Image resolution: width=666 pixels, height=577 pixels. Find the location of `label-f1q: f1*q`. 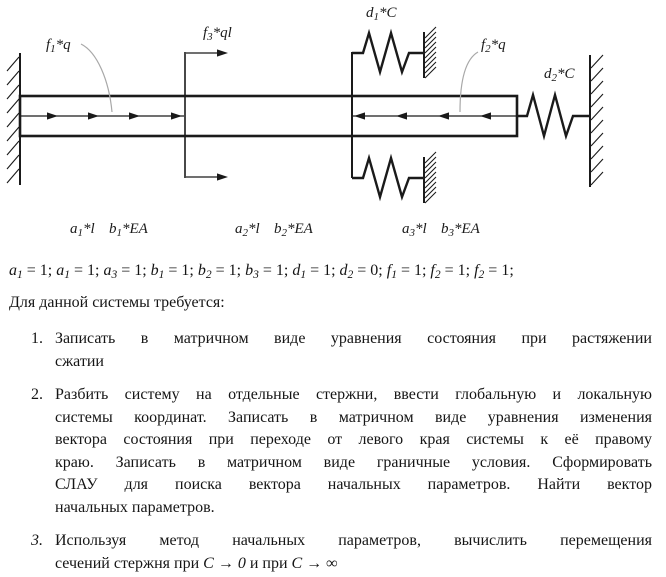

label-f1q: f1*q is located at coordinates (58, 46).